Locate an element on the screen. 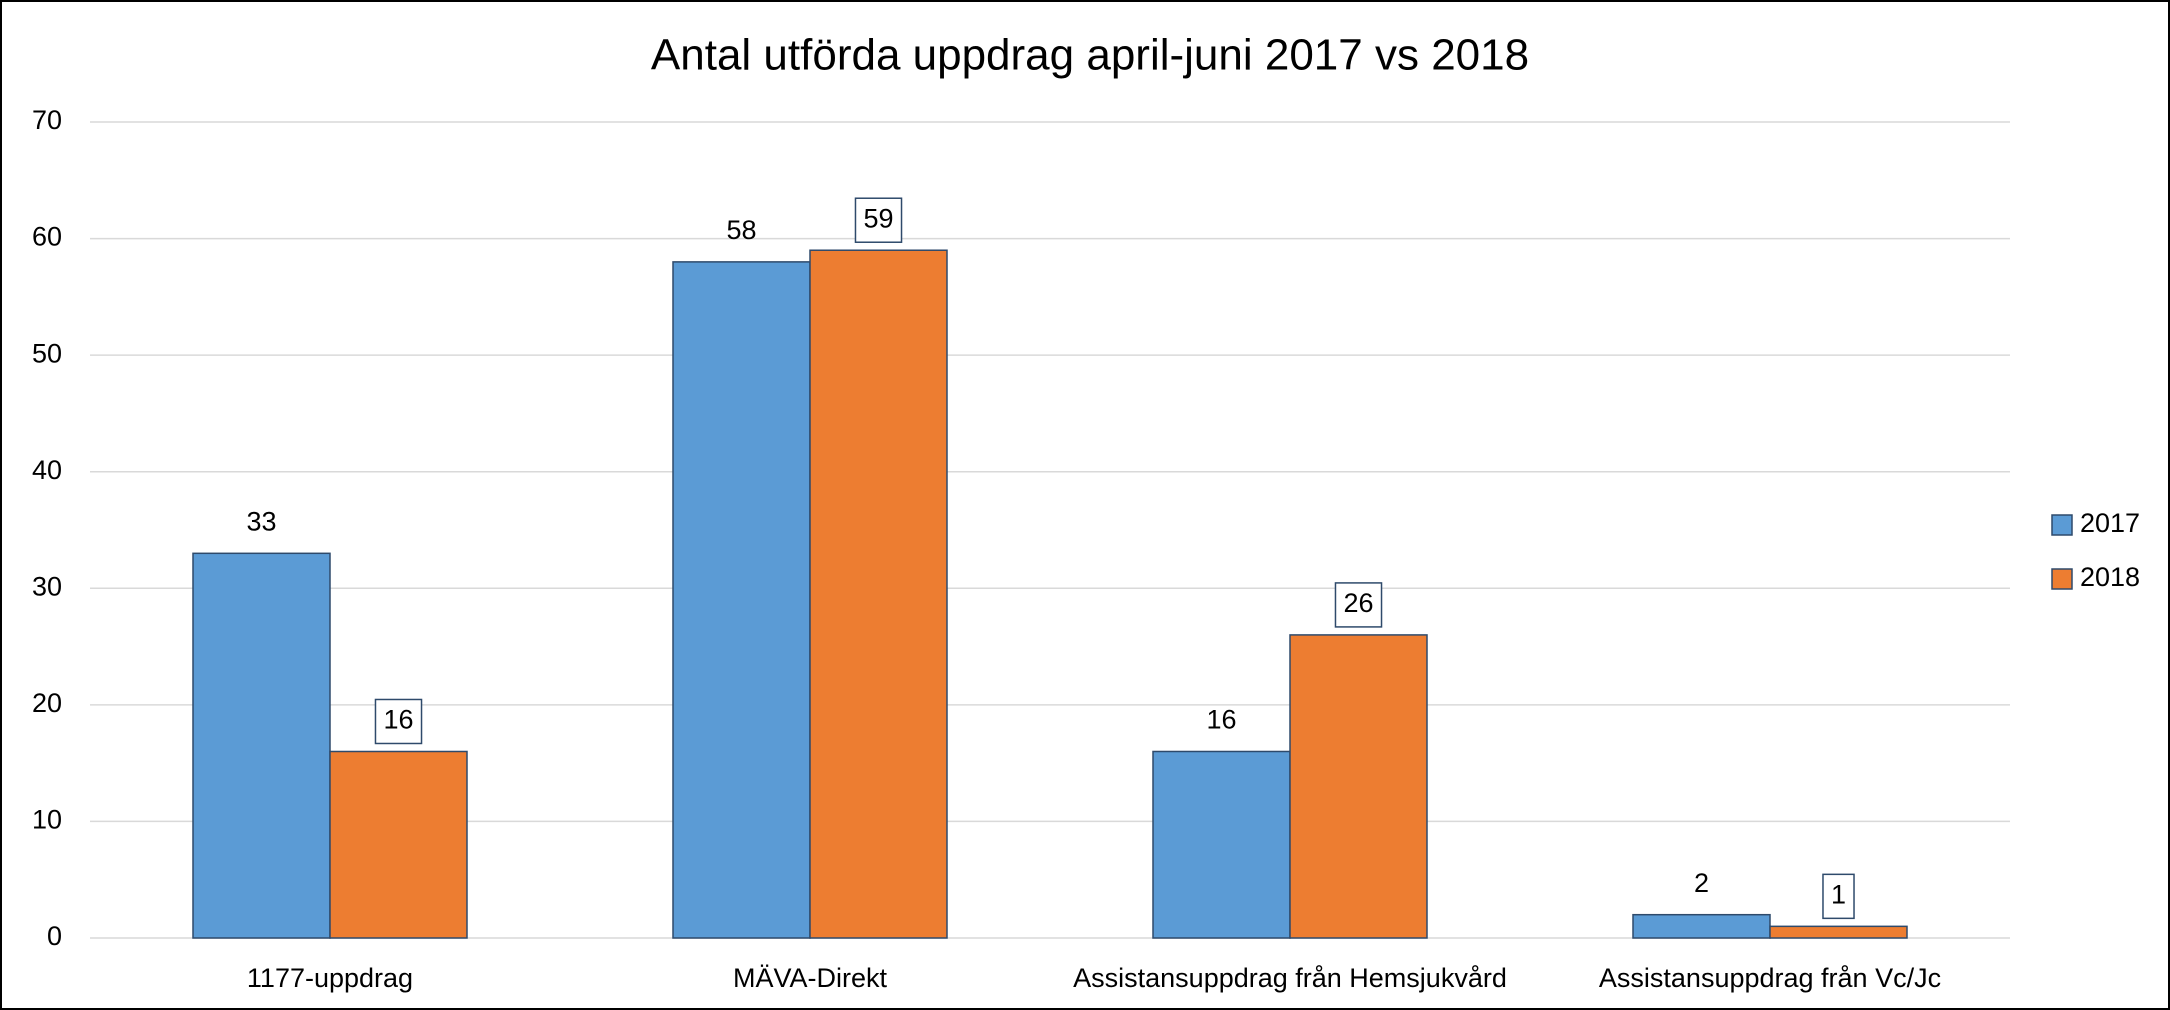  x-tick-label: MÄVA-Direkt is located at coordinates (810, 978).